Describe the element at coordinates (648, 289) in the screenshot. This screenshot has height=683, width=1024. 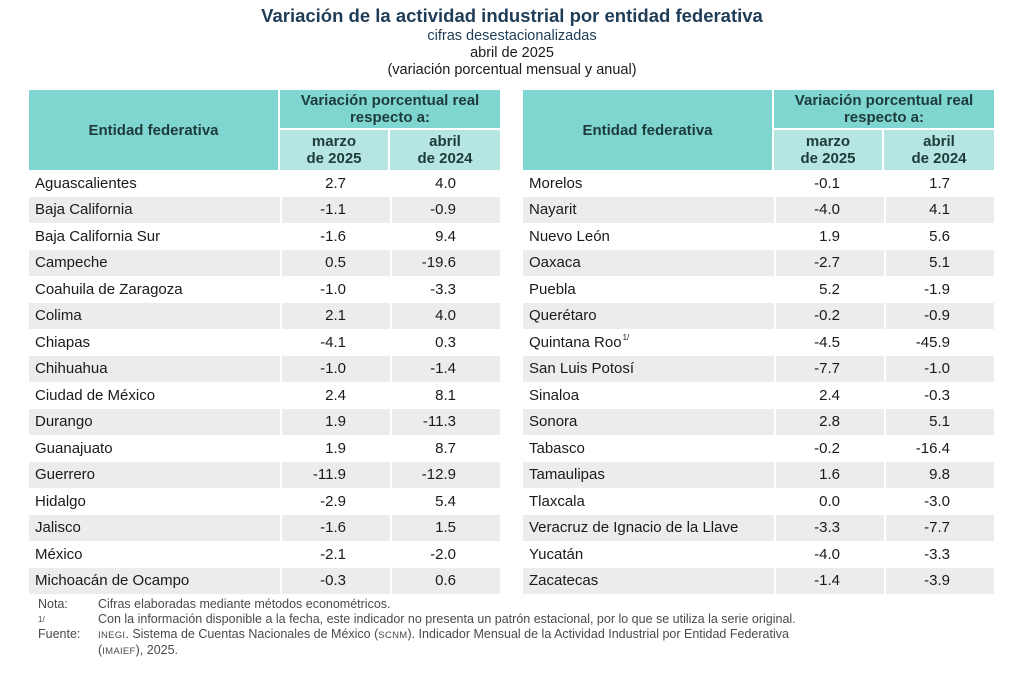
I see `entity-name: Puebla` at that location.